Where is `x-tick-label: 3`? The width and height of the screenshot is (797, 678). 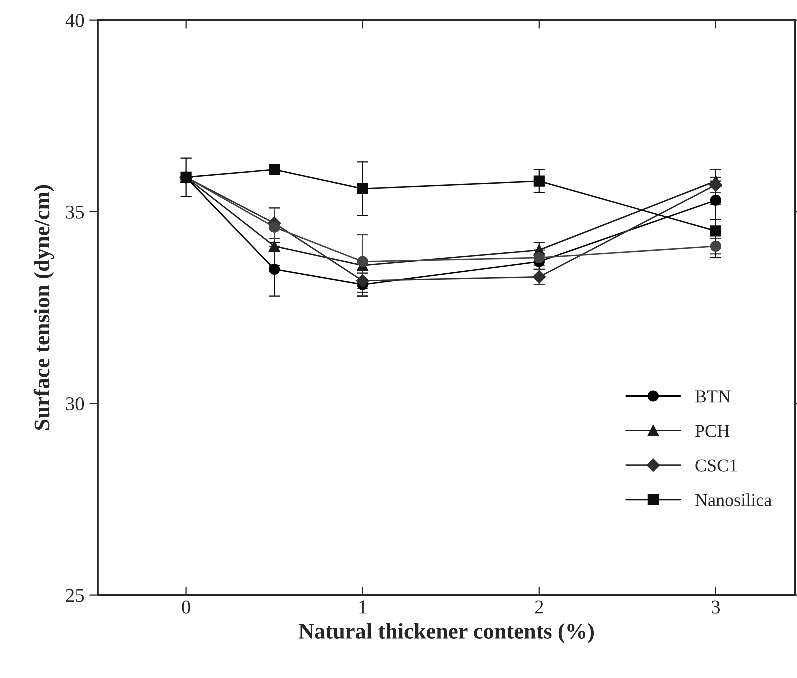 x-tick-label: 3 is located at coordinates (716, 607).